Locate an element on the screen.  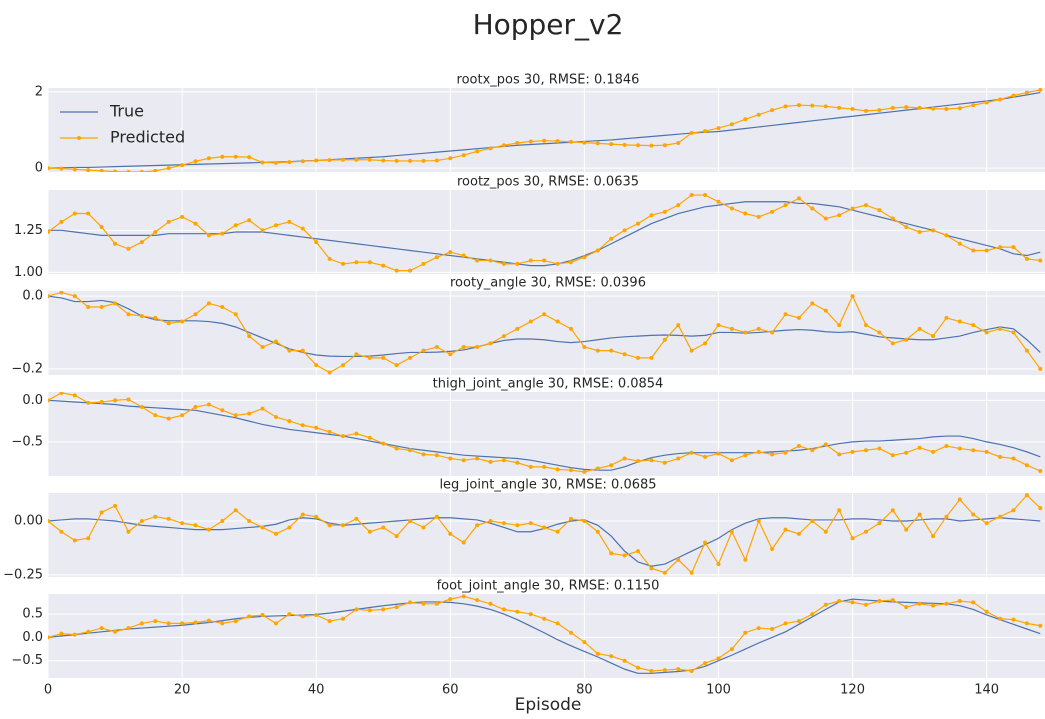
y-tick-label: 1.00 is located at coordinates (28, 272).